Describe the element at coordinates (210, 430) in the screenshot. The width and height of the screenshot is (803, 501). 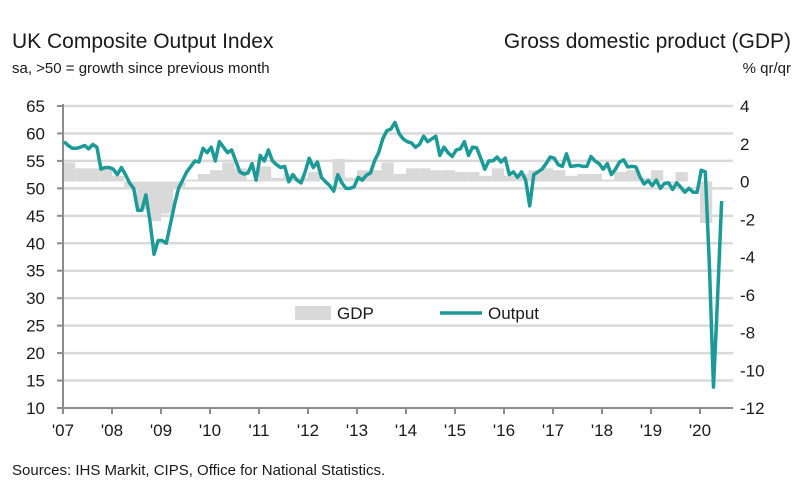
I see `x-tick-label: '10` at that location.